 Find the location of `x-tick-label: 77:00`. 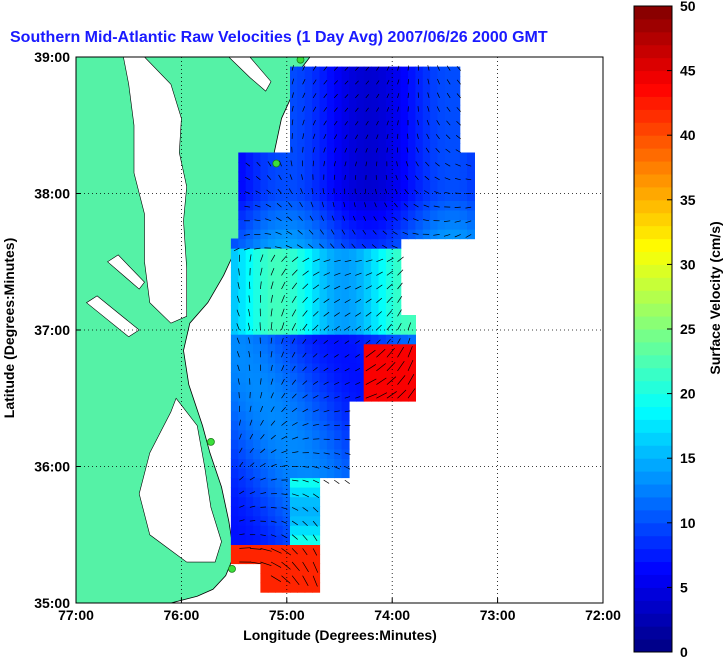

x-tick-label: 77:00 is located at coordinates (76, 615).